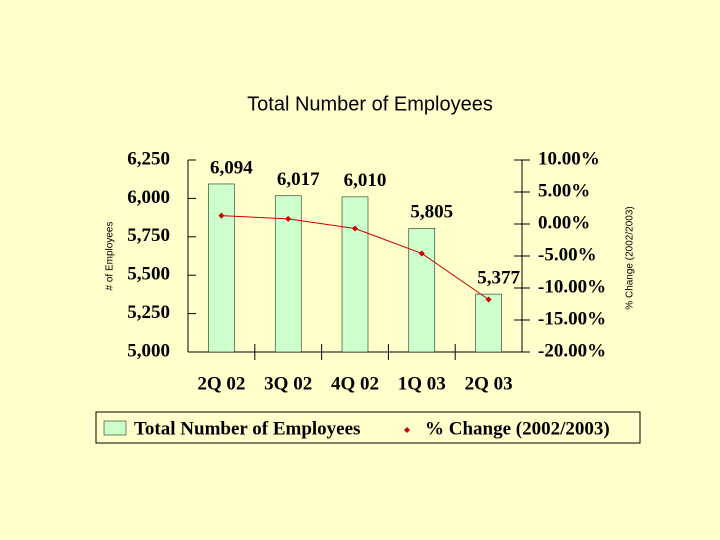  Describe the element at coordinates (298, 179) in the screenshot. I see `value-label: 6,017` at that location.